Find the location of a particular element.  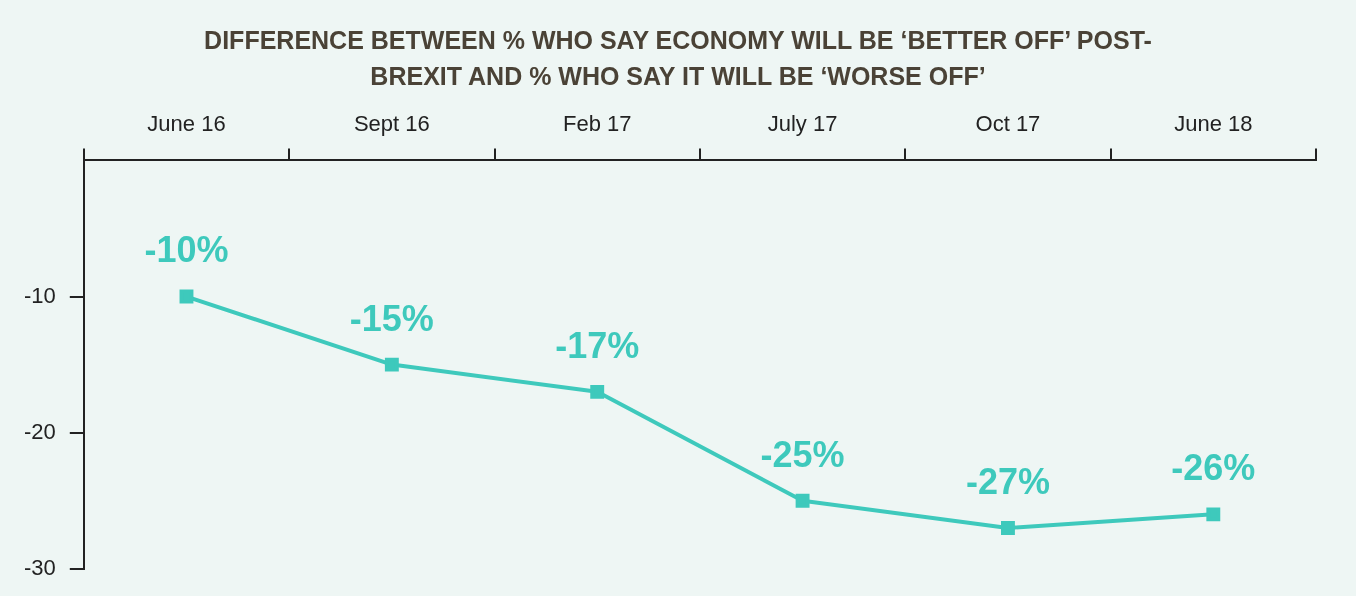

x-tick-label: Feb 17 is located at coordinates (597, 124).